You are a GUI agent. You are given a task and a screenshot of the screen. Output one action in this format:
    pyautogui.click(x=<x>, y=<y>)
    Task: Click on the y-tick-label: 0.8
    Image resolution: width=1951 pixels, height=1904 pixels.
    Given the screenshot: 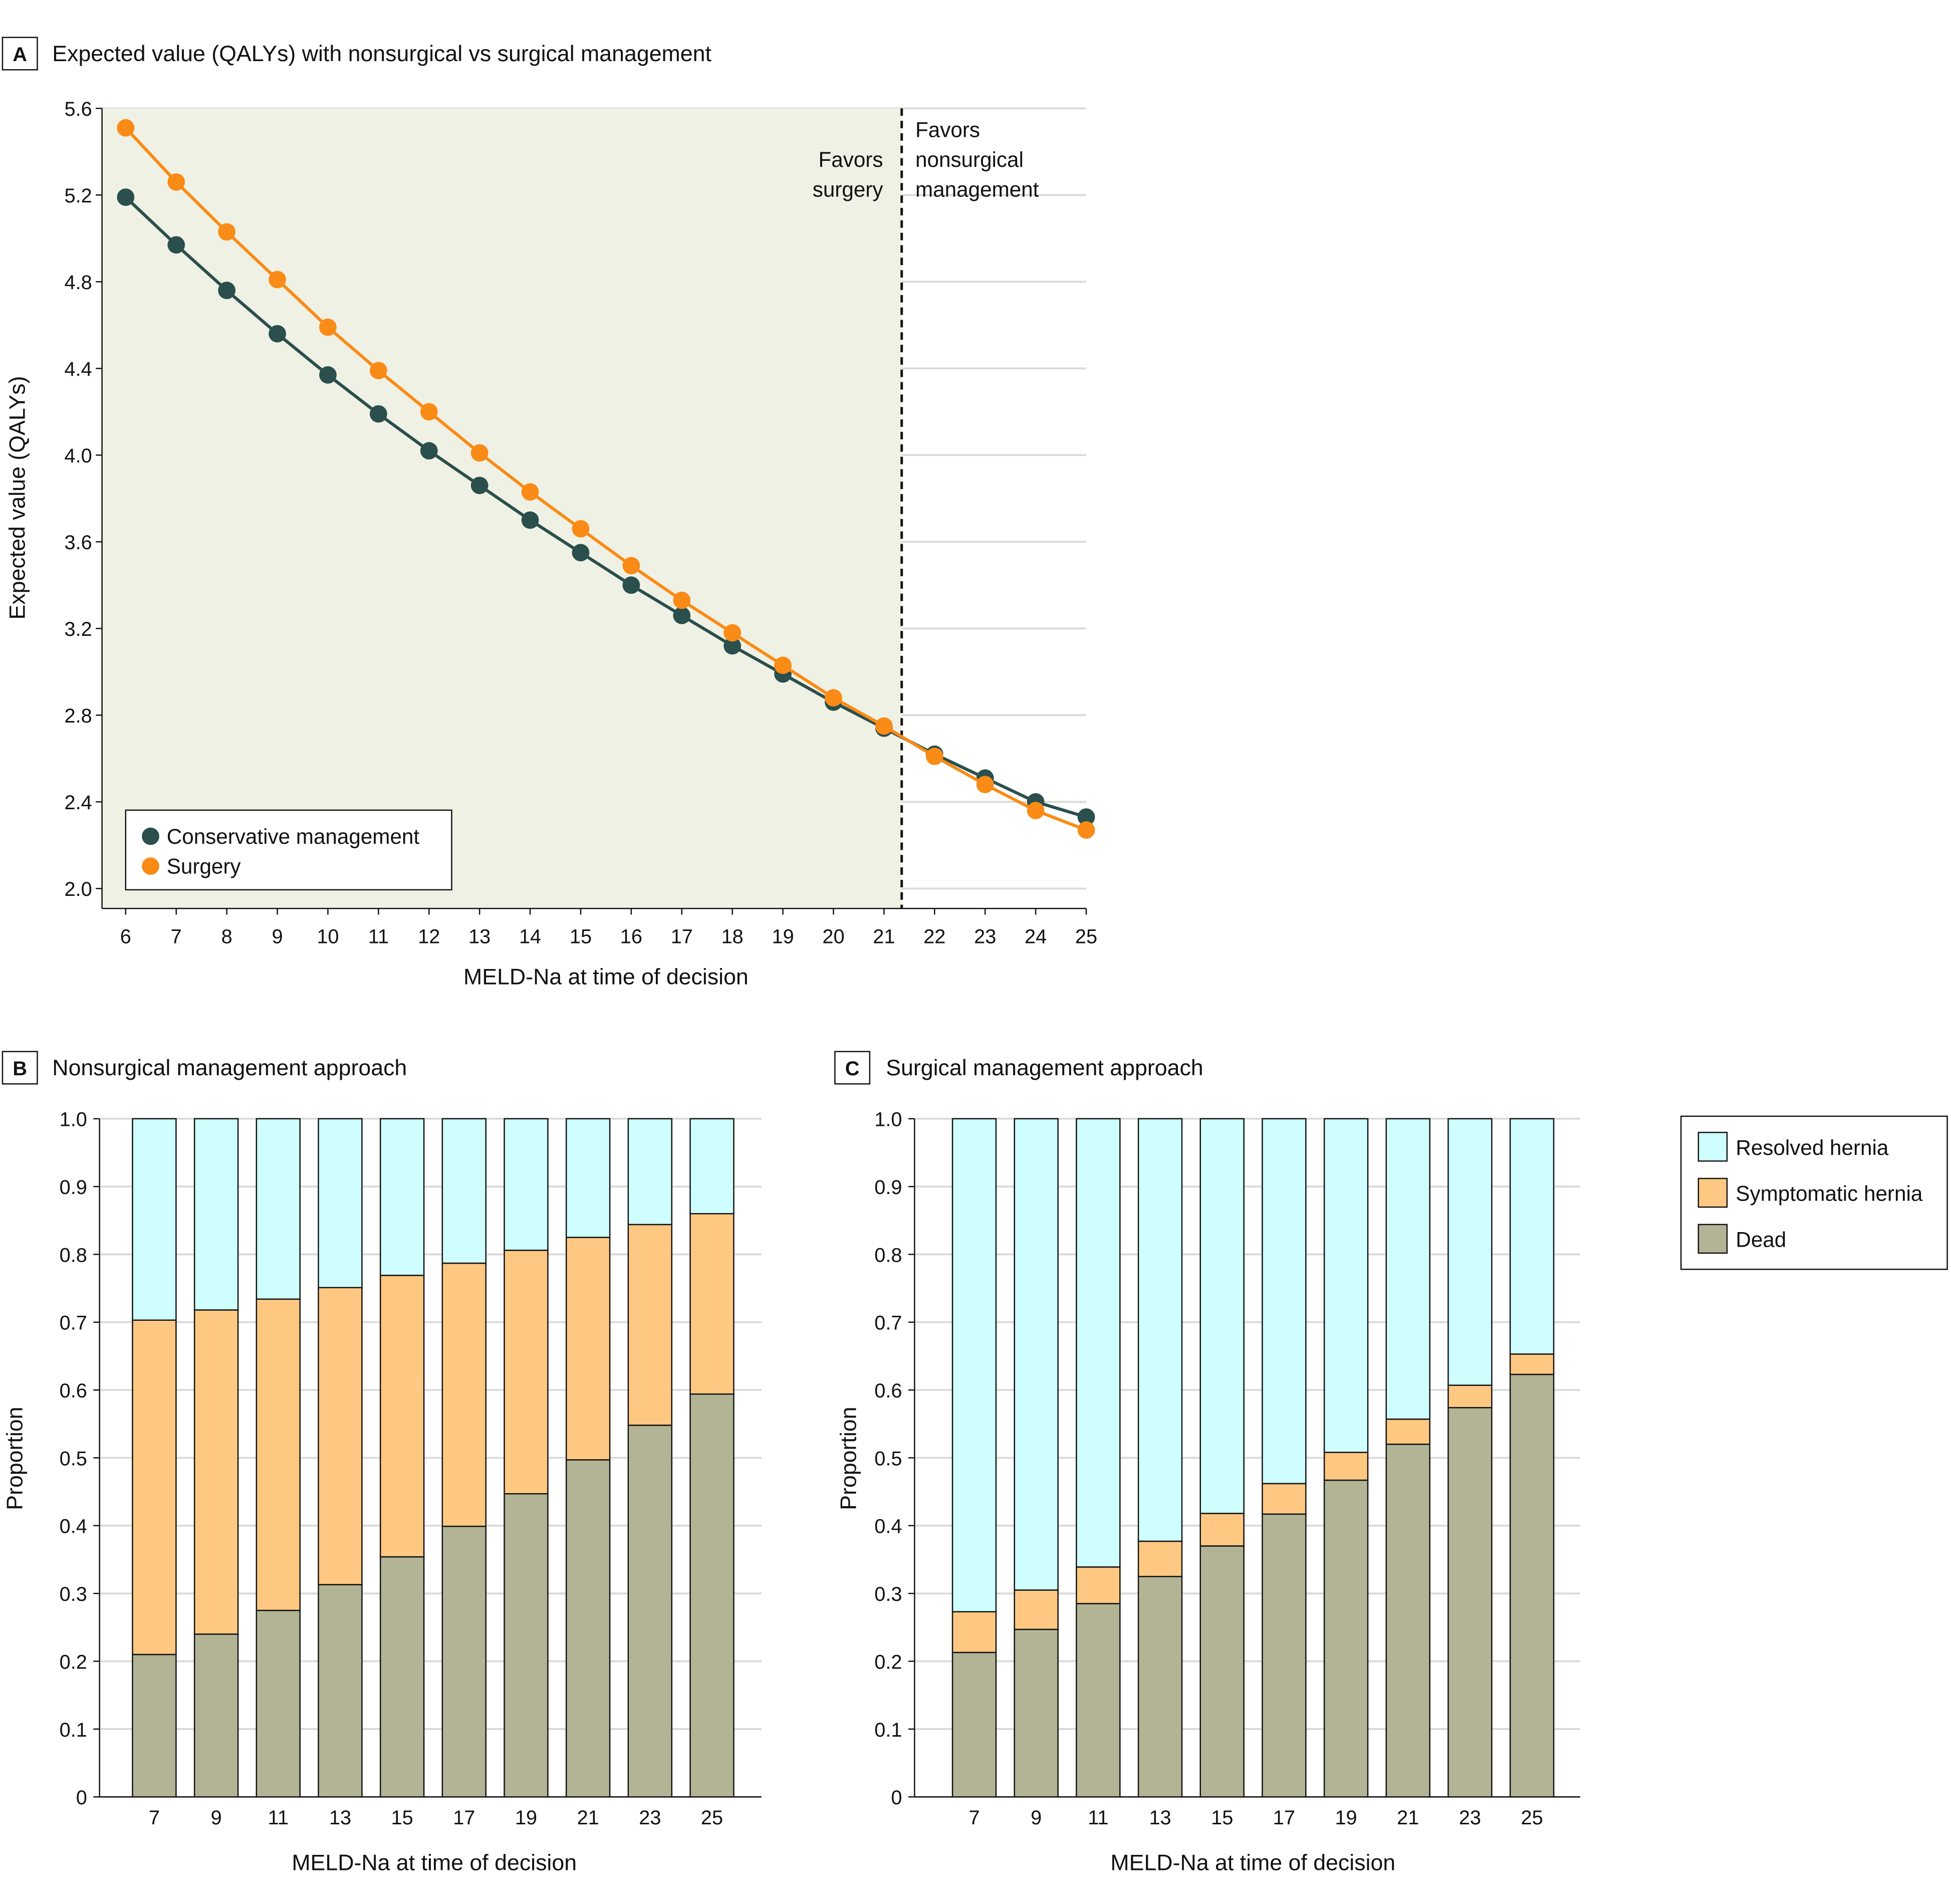 What is the action you would take?
    pyautogui.click(x=73, y=1255)
    